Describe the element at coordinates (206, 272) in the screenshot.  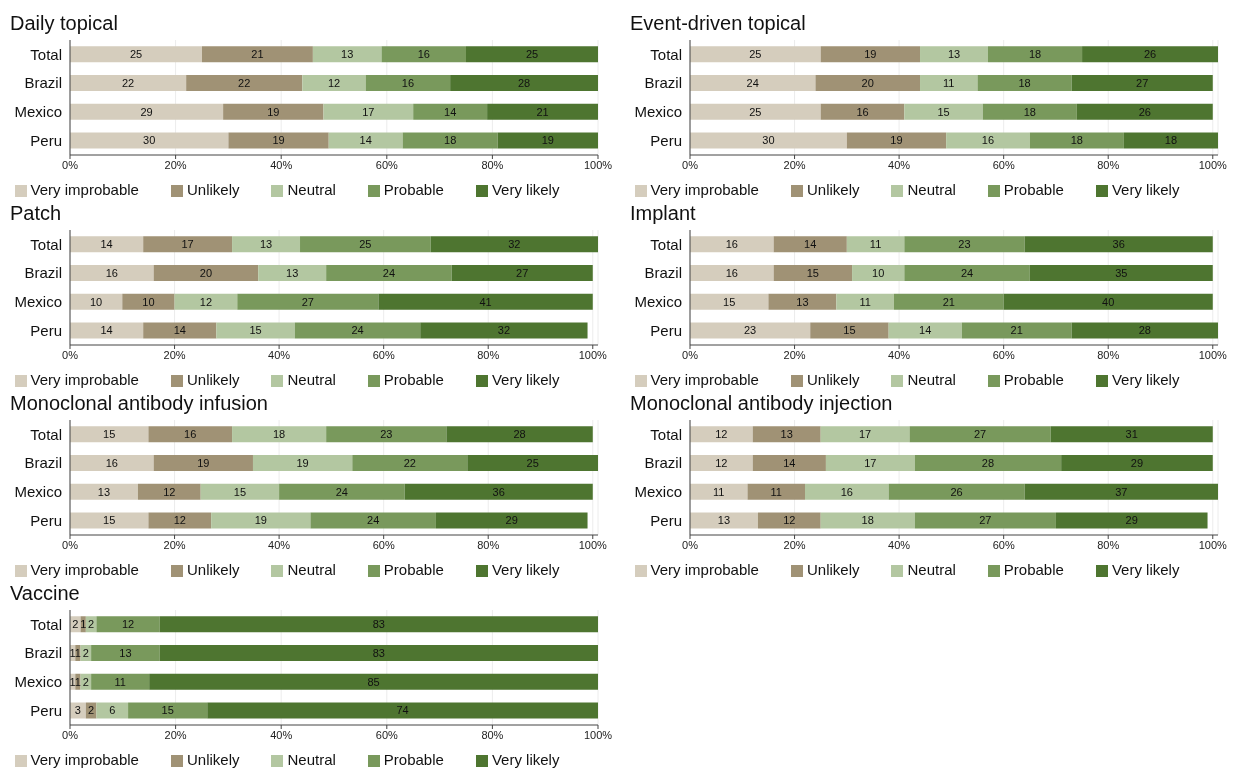
I see `data-label: 20` at that location.